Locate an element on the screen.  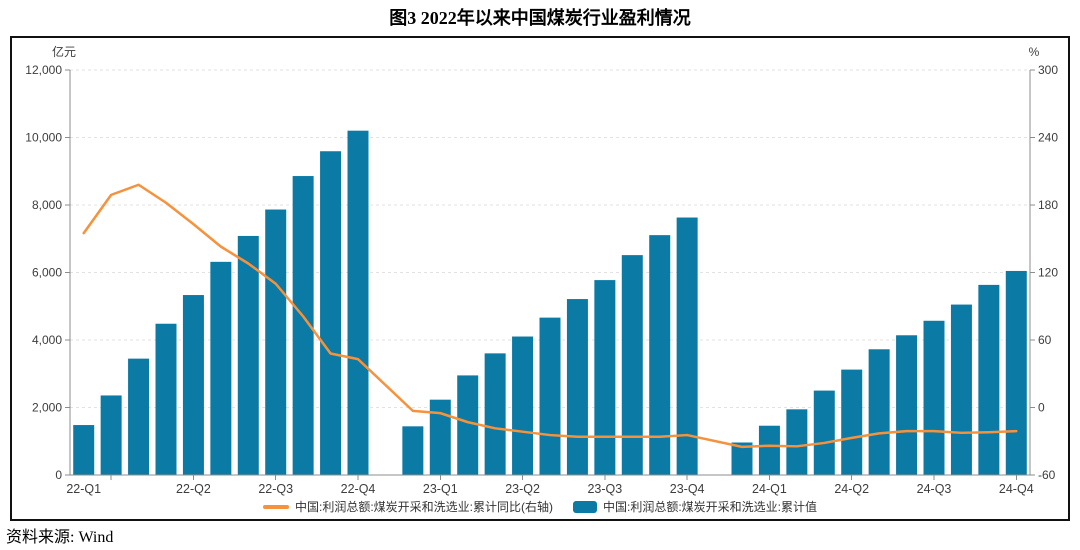
x-axis-tick-label: 23-Q1 is located at coordinates (440, 489).